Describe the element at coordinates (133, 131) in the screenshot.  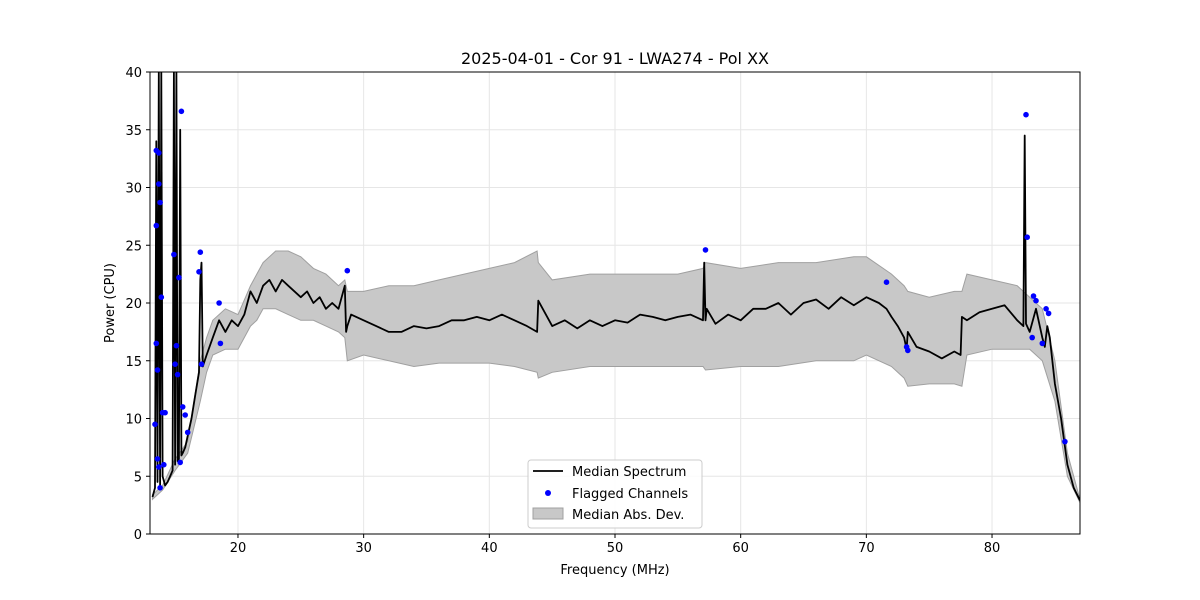
I see `y-tick-label: 35` at that location.